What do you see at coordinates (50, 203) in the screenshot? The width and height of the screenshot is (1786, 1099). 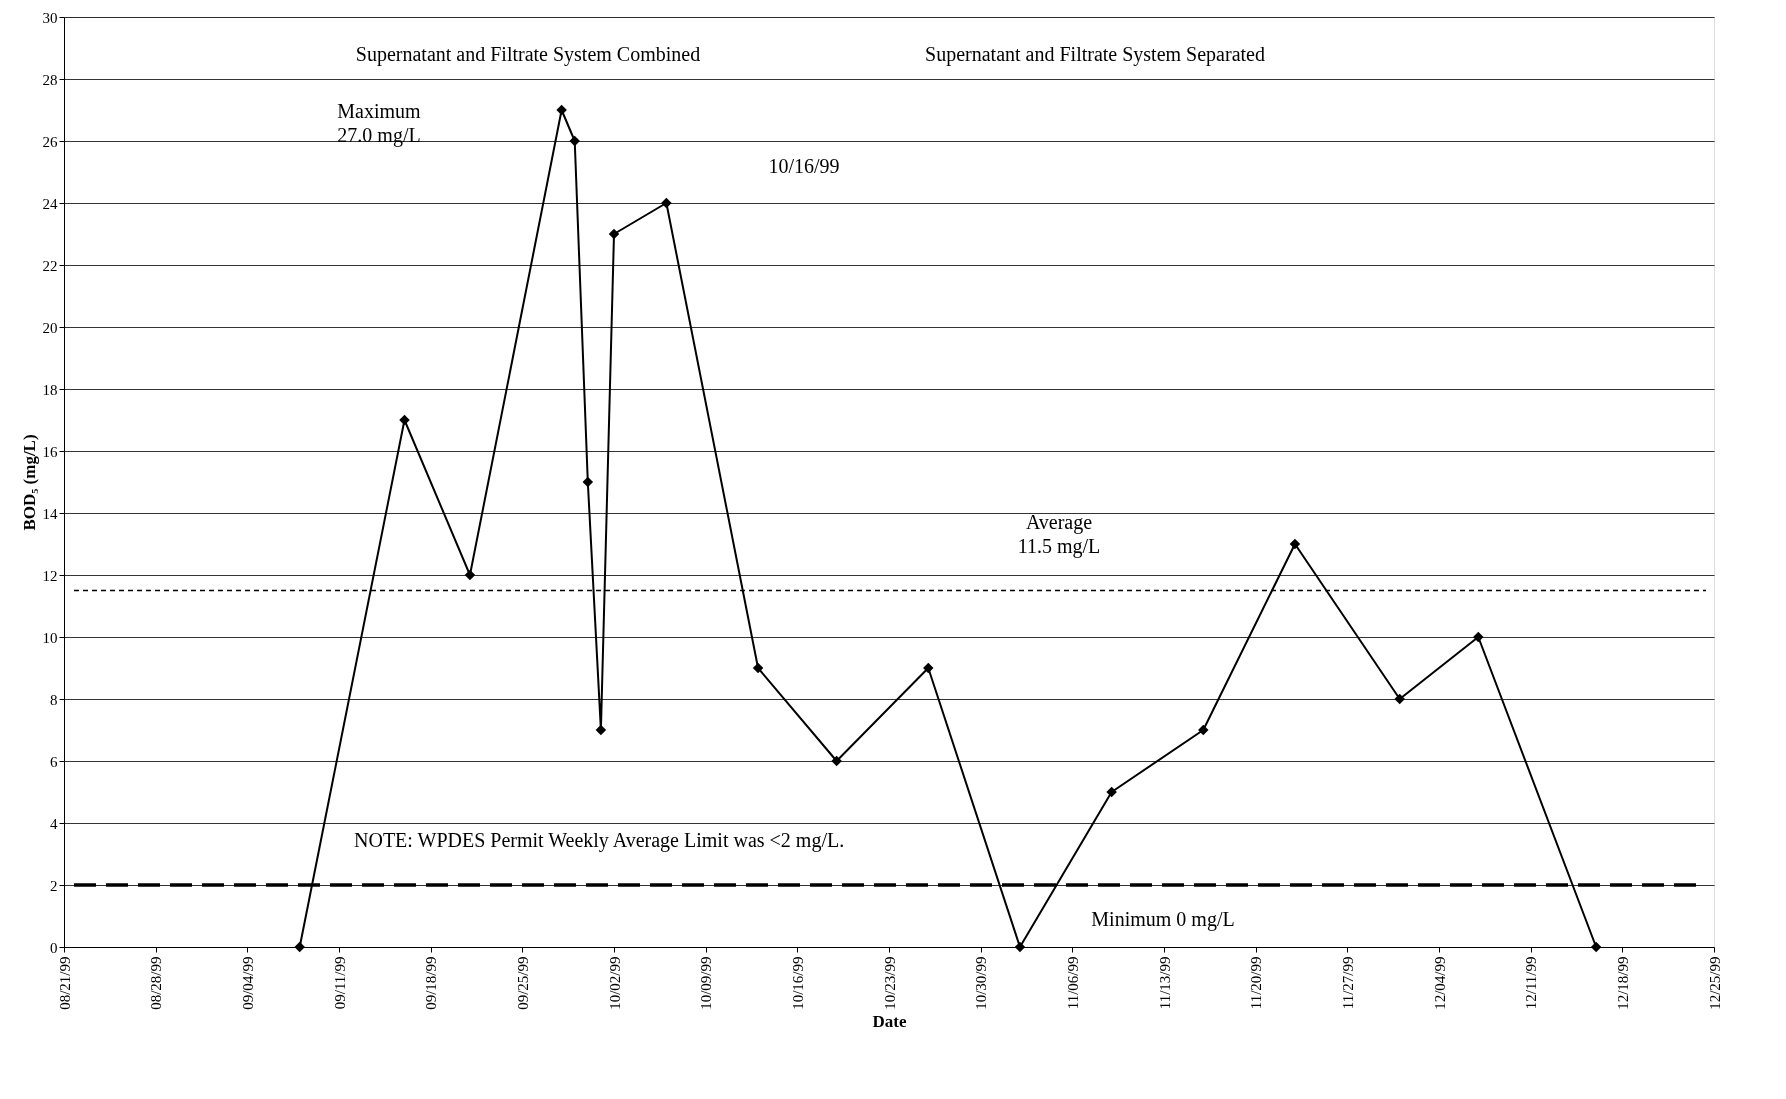 I see `y-tick-label: 24` at bounding box center [50, 203].